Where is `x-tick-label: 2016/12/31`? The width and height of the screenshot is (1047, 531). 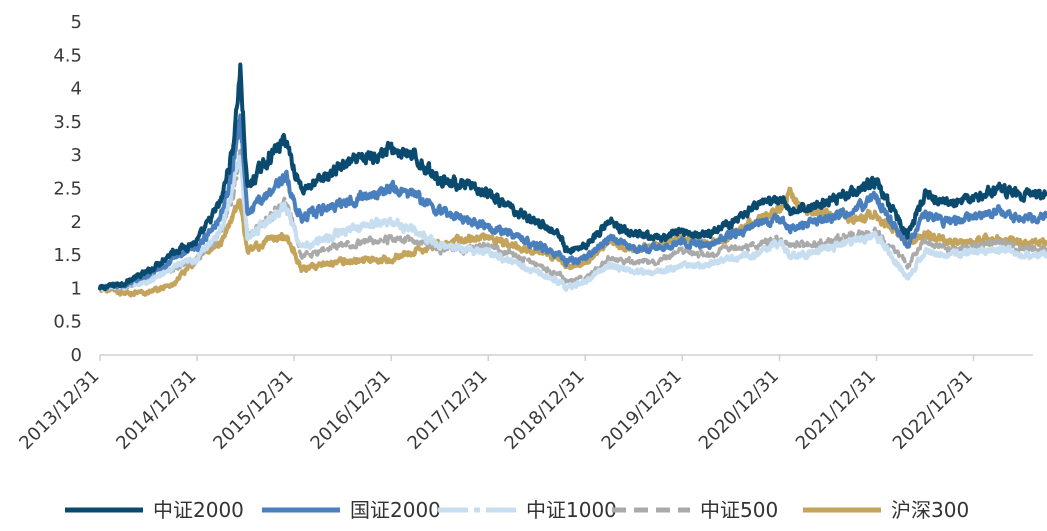
x-tick-label: 2016/12/31 is located at coordinates (351, 410).